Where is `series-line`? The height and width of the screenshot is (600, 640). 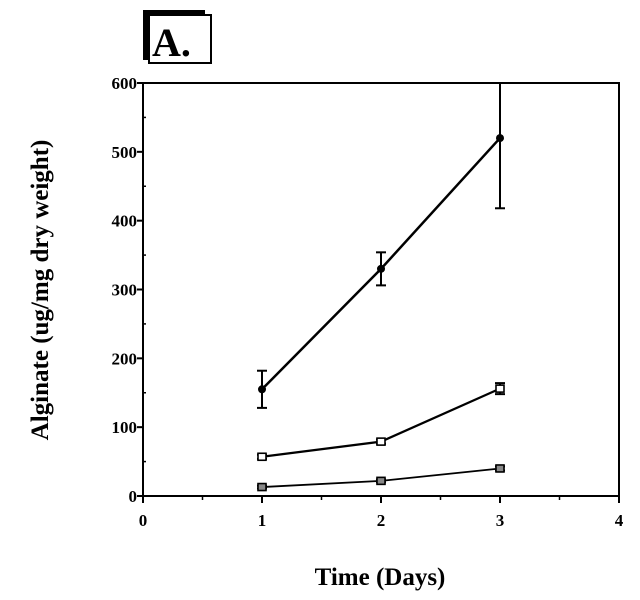
series-line is located at coordinates (381, 422).